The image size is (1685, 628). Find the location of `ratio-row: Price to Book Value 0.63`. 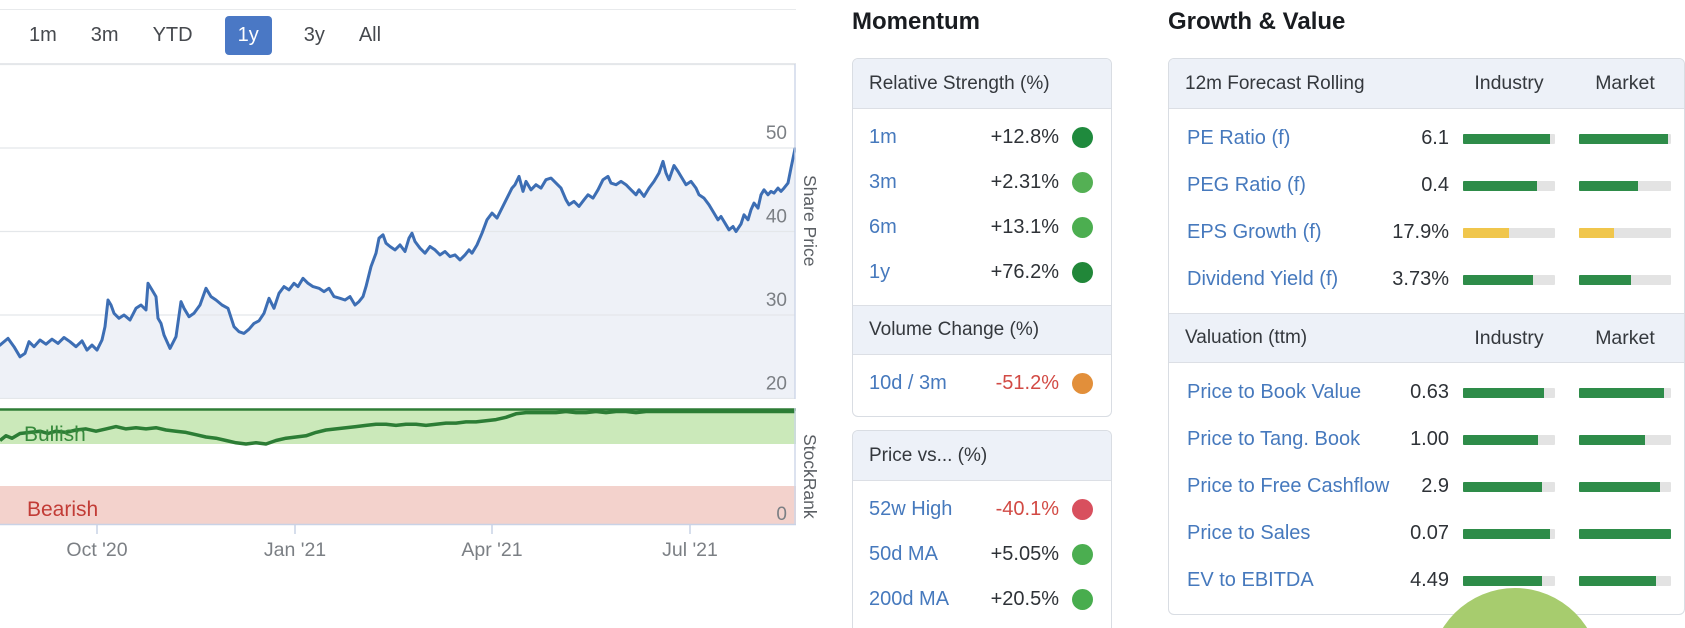

ratio-row: Price to Book Value 0.63 is located at coordinates (1426, 392).